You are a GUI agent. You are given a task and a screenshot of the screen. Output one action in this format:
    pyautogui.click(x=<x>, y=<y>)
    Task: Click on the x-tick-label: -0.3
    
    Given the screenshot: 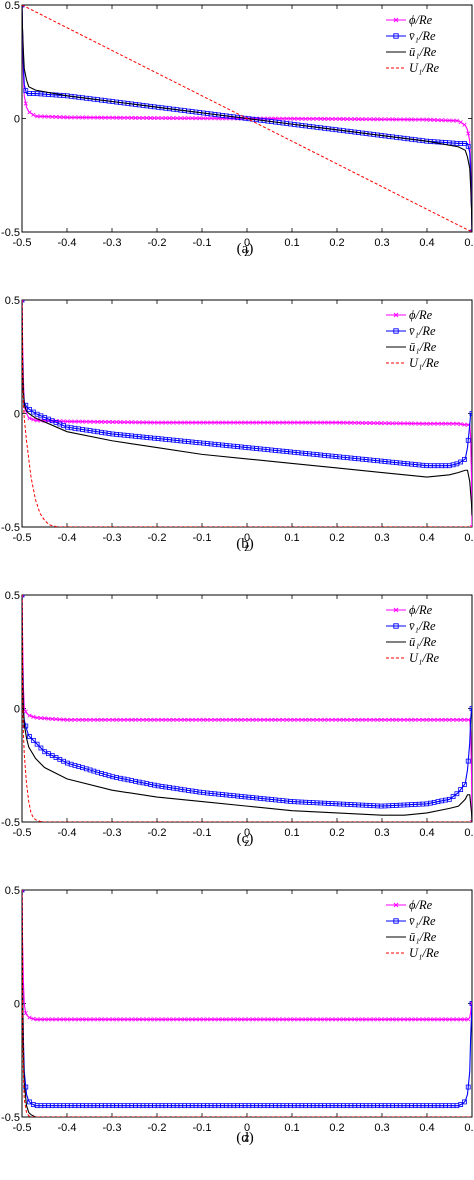 What is the action you would take?
    pyautogui.click(x=112, y=833)
    